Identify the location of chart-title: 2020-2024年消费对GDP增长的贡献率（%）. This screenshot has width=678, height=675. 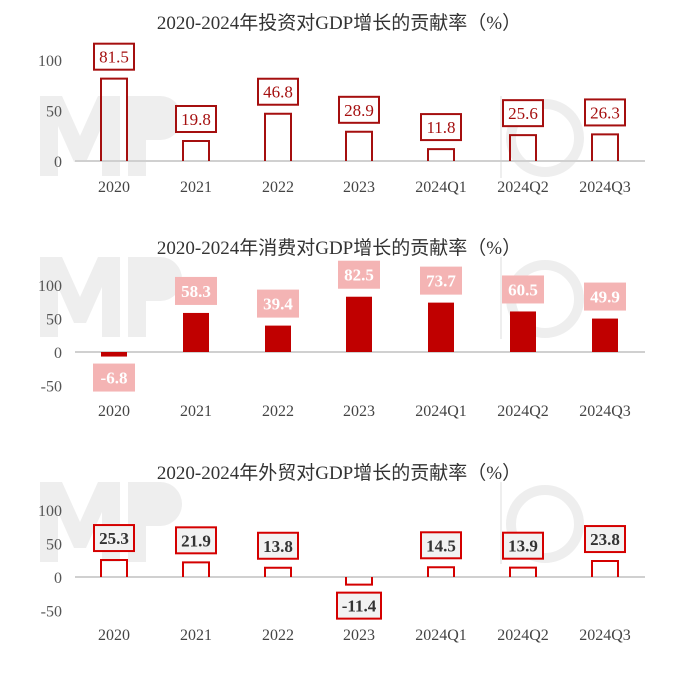
(339, 248).